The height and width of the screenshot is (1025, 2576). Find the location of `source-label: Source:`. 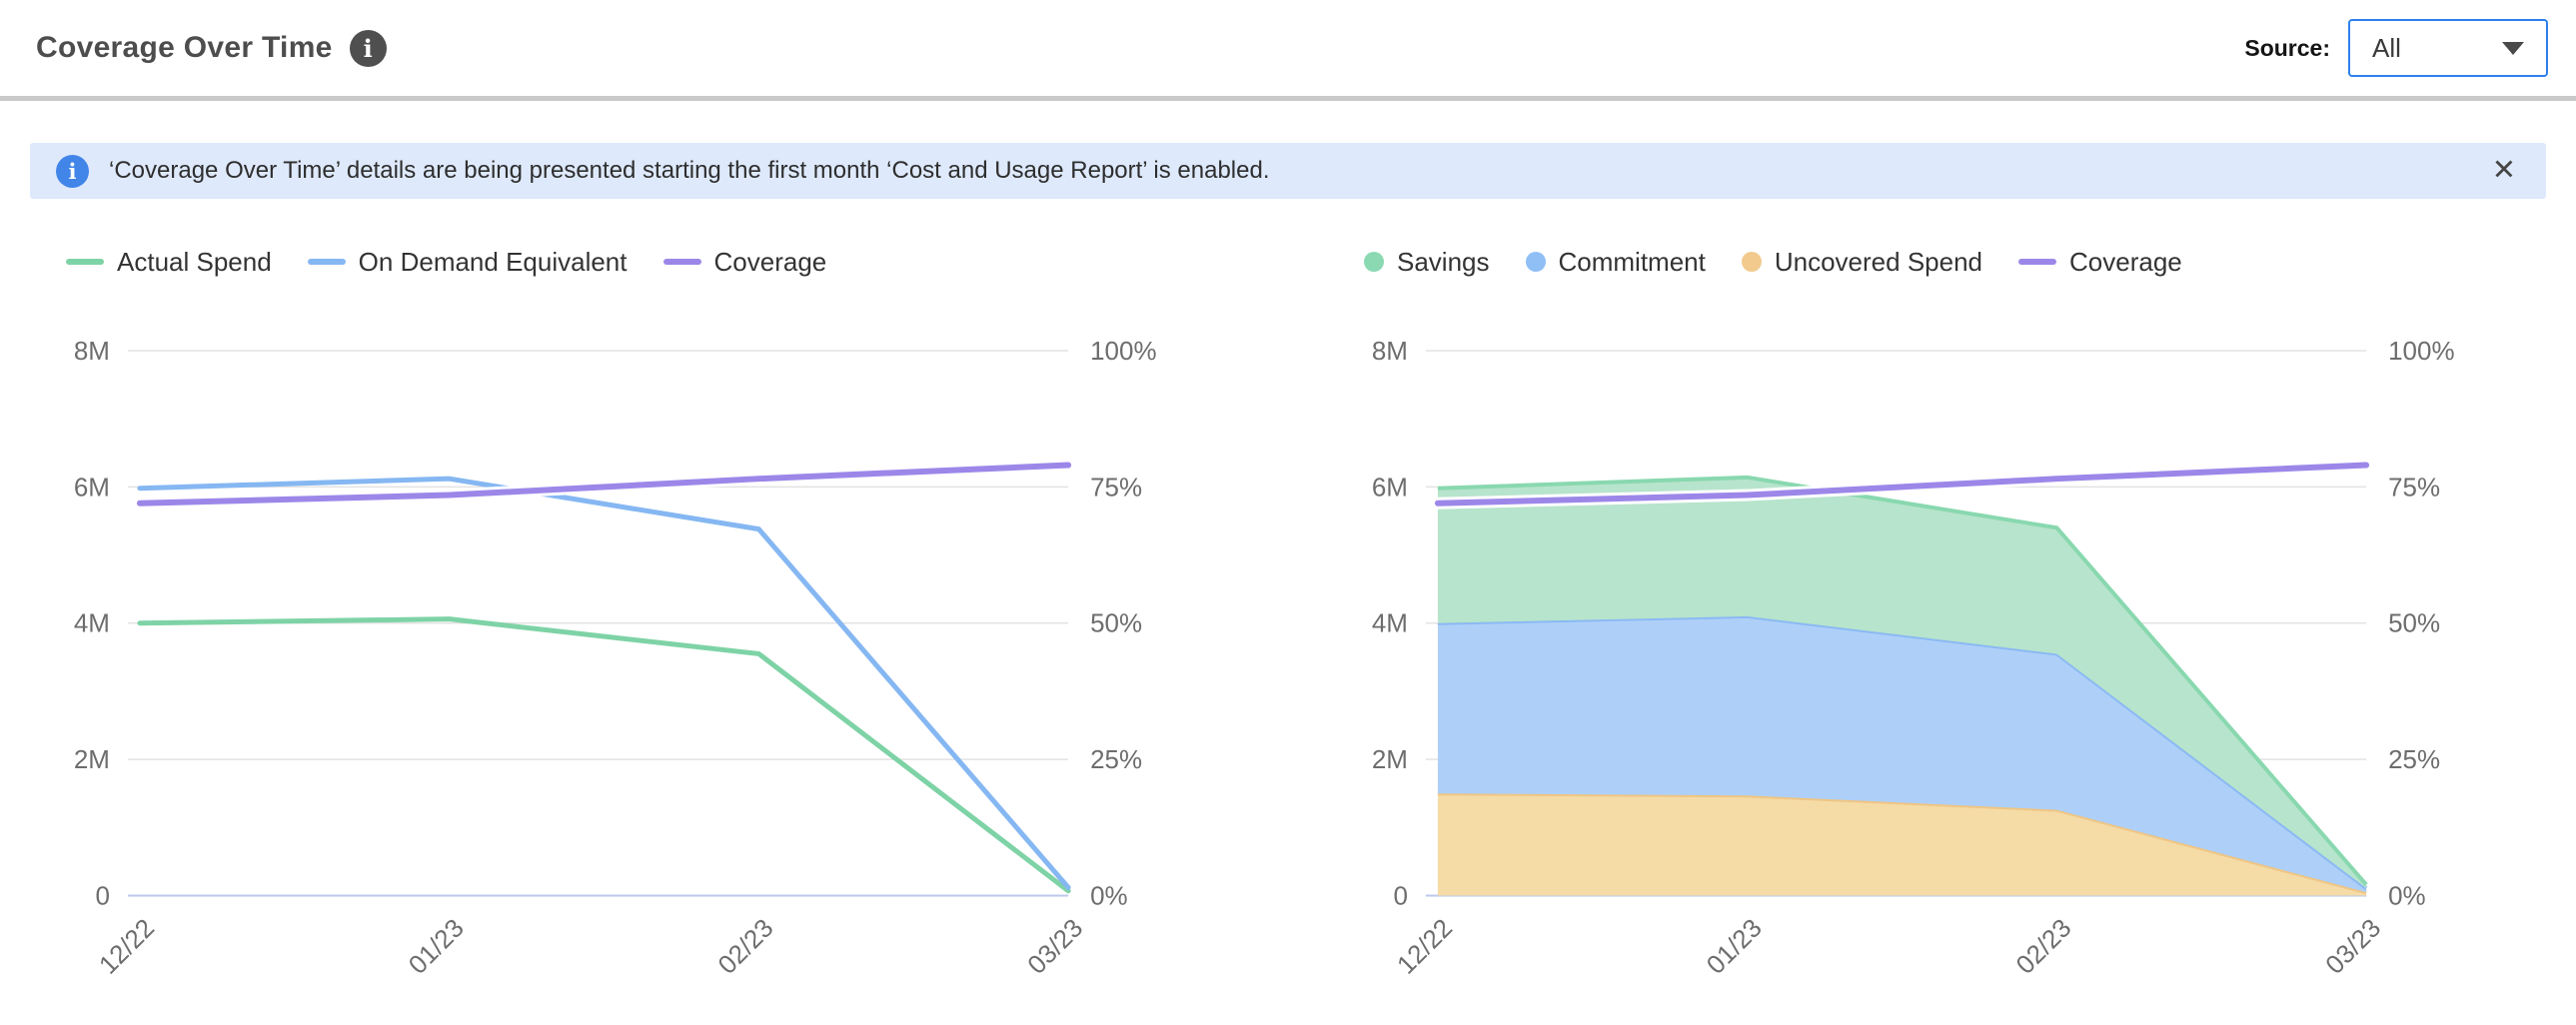

source-label: Source: is located at coordinates (2287, 47).